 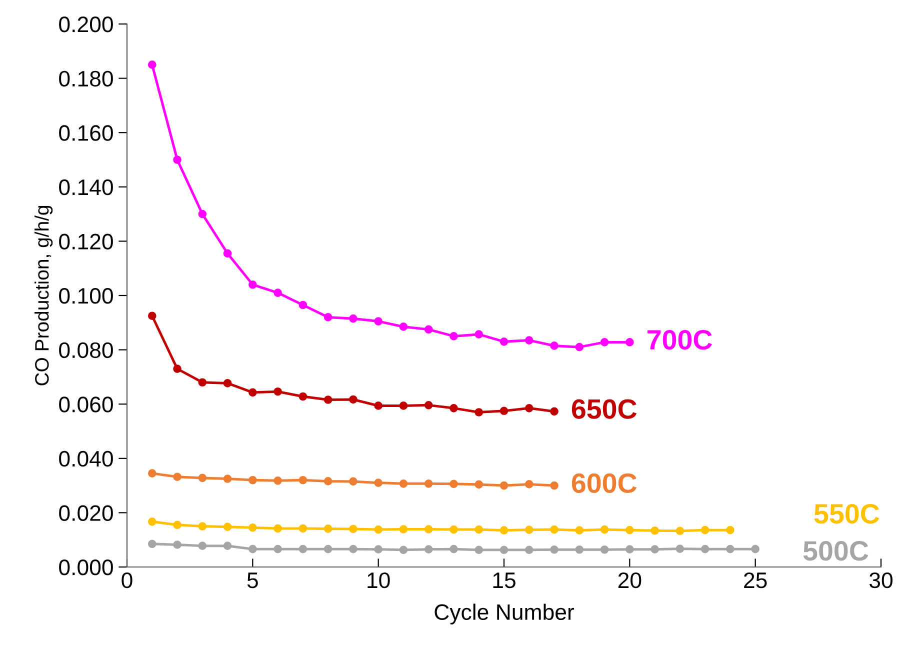 What do you see at coordinates (755, 580) in the screenshot?
I see `x-tick-label: 25` at bounding box center [755, 580].